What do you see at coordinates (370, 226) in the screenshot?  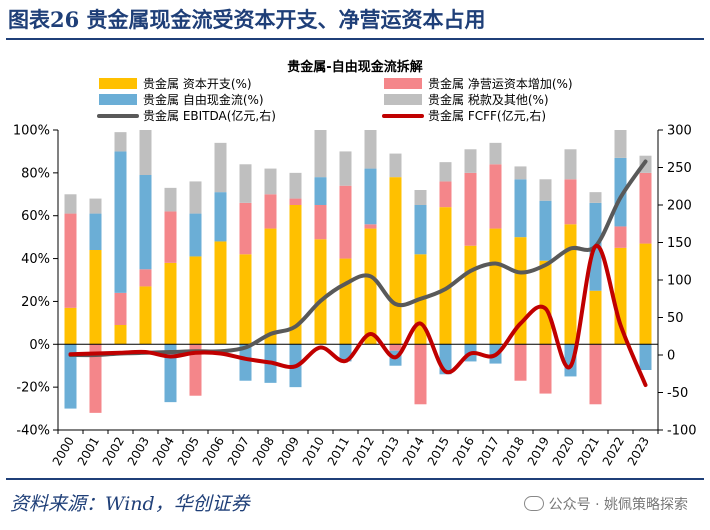 I see `bar-nwc-2012` at bounding box center [370, 226].